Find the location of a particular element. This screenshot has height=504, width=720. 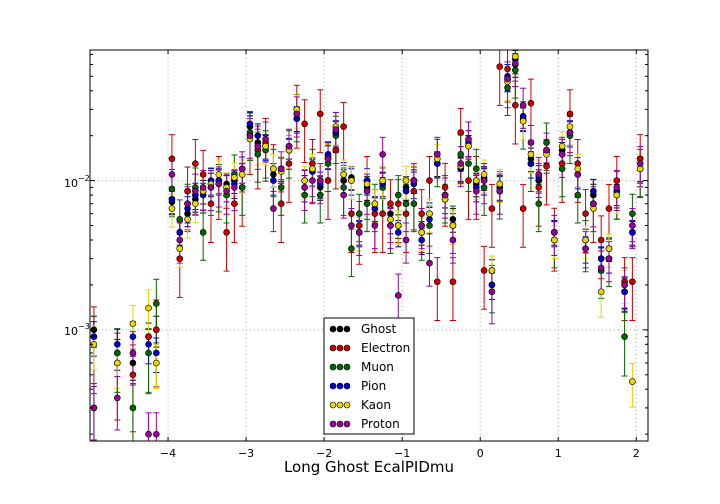

x-tick-label: −4 is located at coordinates (168, 453).